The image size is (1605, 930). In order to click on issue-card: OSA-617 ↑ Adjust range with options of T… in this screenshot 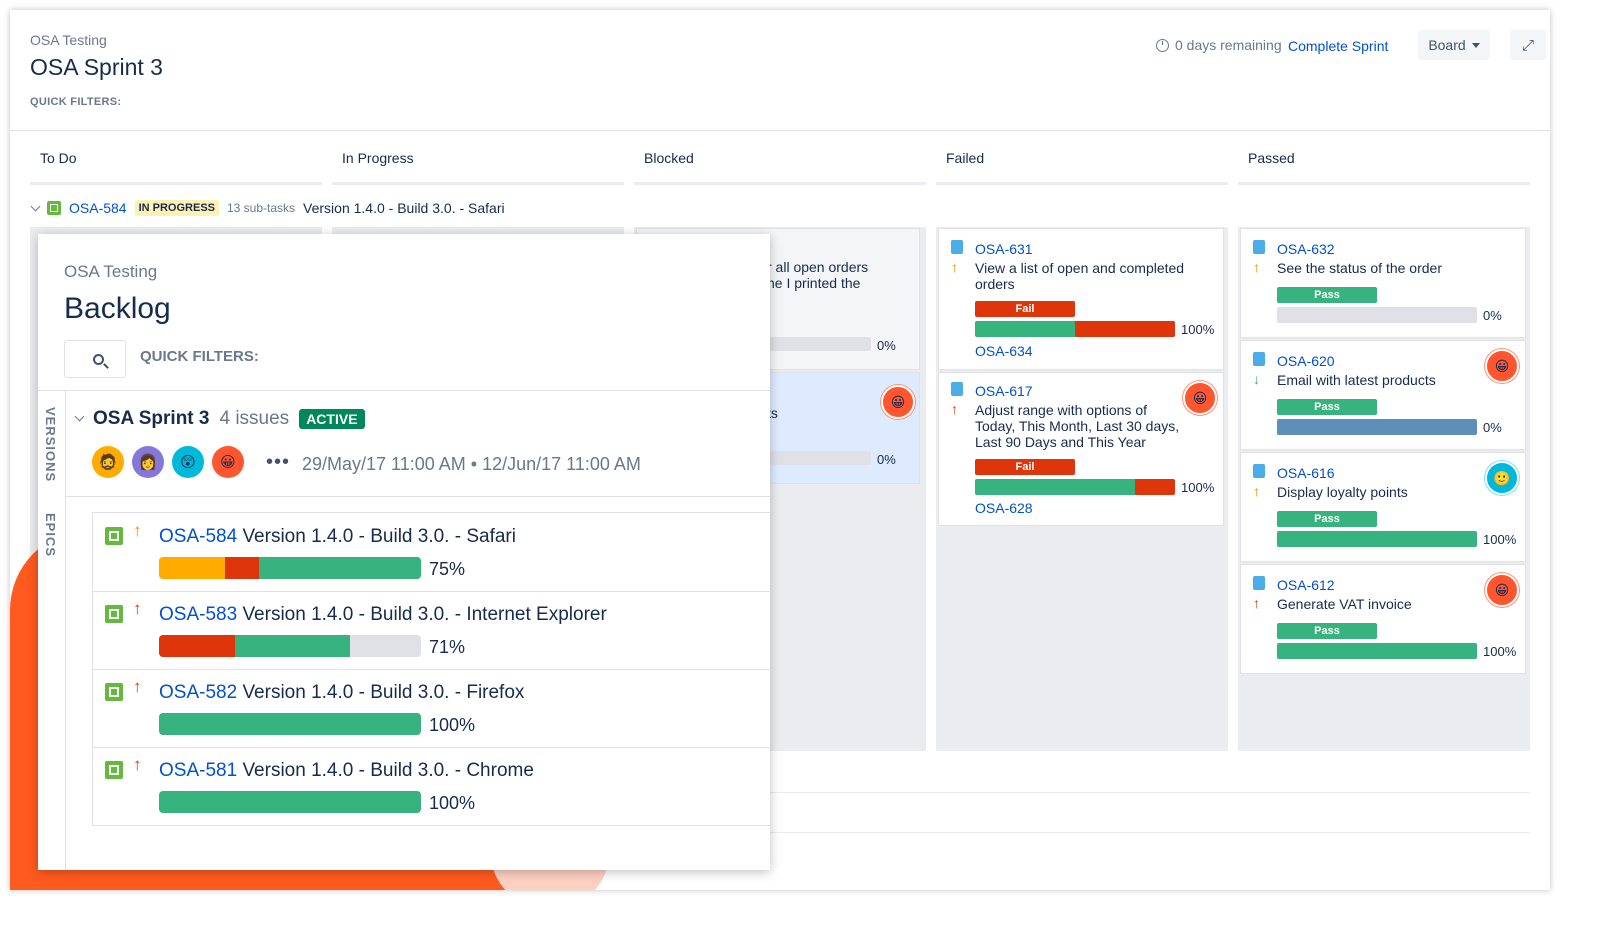, I will do `click(1081, 449)`.